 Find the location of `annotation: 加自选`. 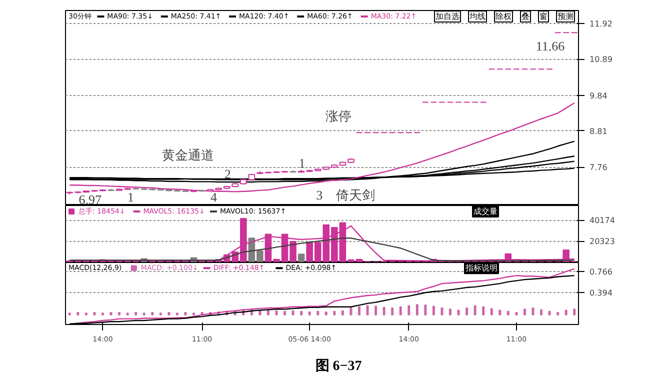

annotation: 加自选 is located at coordinates (448, 16).